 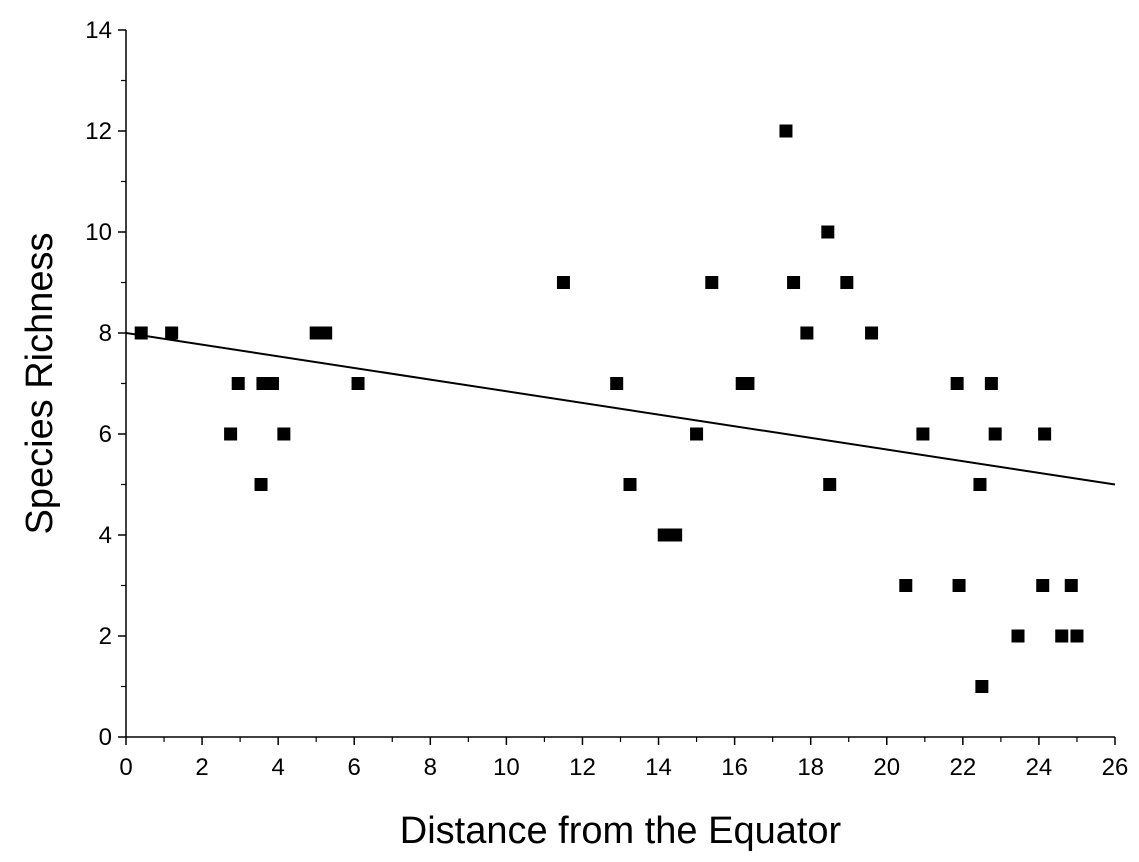 What do you see at coordinates (506, 767) in the screenshot?
I see `x-tick-label: 10` at bounding box center [506, 767].